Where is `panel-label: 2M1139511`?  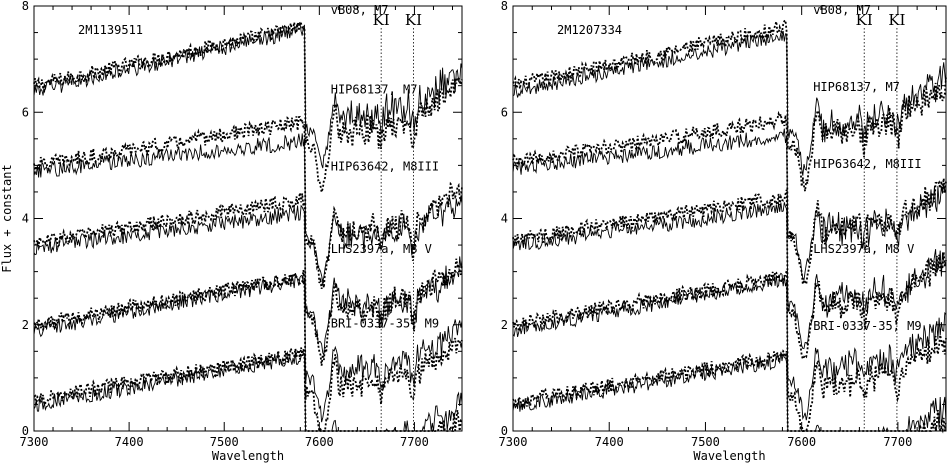
panel-label: 2M1139511 is located at coordinates (110, 30).